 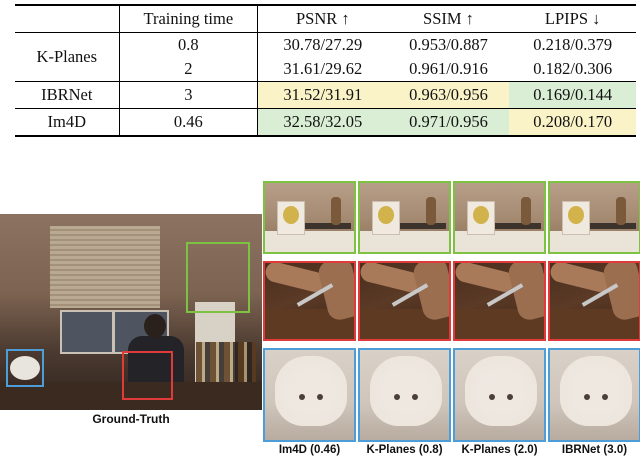 What do you see at coordinates (188, 69) in the screenshot?
I see `cell-time: 2` at bounding box center [188, 69].